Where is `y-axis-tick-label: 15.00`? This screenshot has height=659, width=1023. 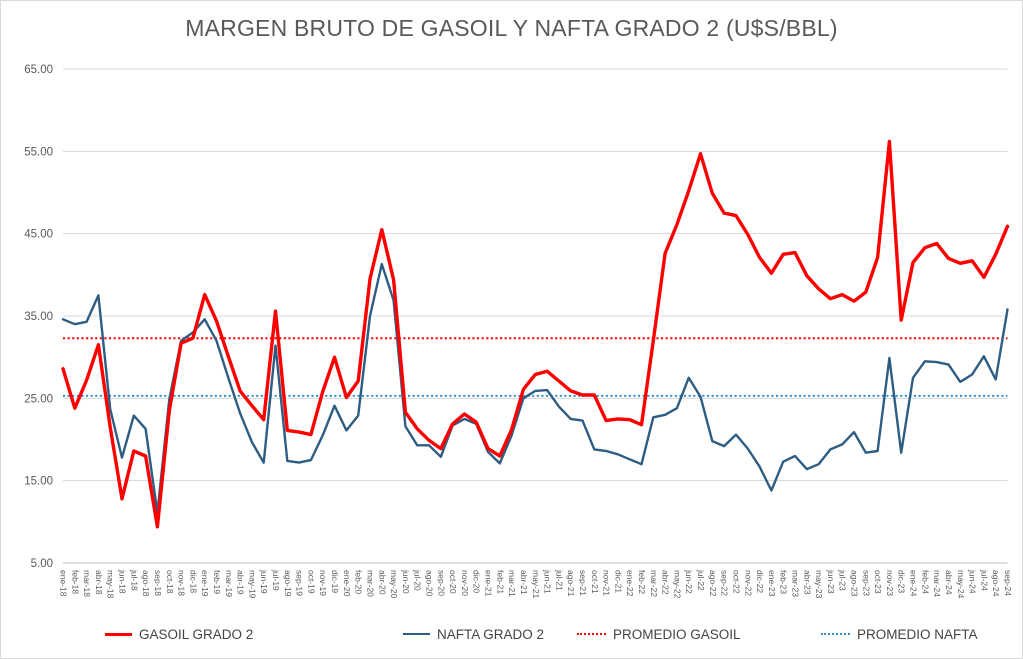
y-axis-tick-label: 15.00 is located at coordinates (38, 482).